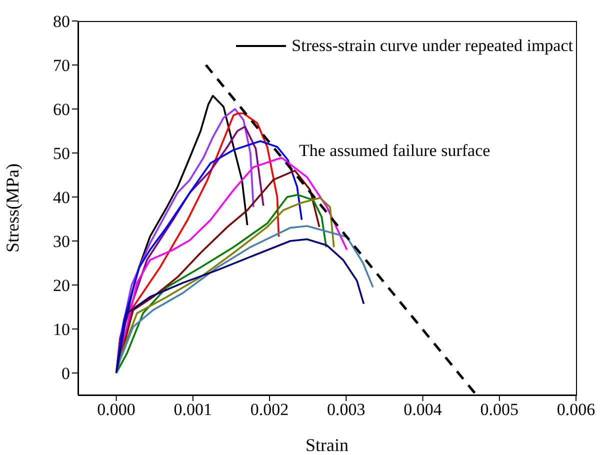 The height and width of the screenshot is (455, 609). I want to click on x-tick-label: 0.003, so click(346, 410).